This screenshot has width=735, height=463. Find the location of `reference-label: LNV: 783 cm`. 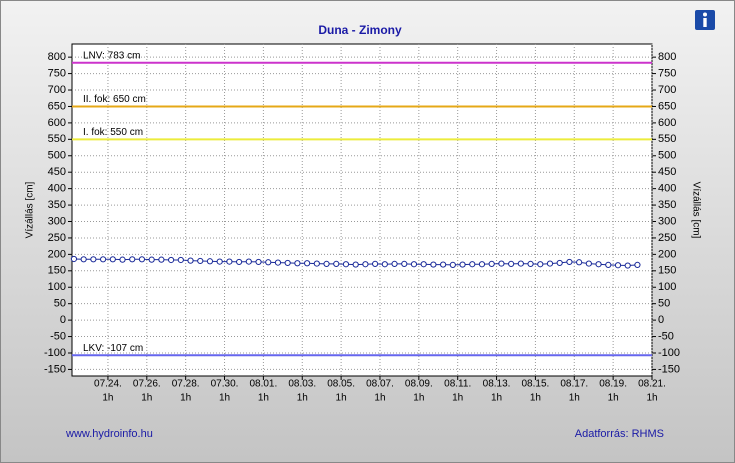

reference-label: LNV: 783 cm is located at coordinates (111, 55).